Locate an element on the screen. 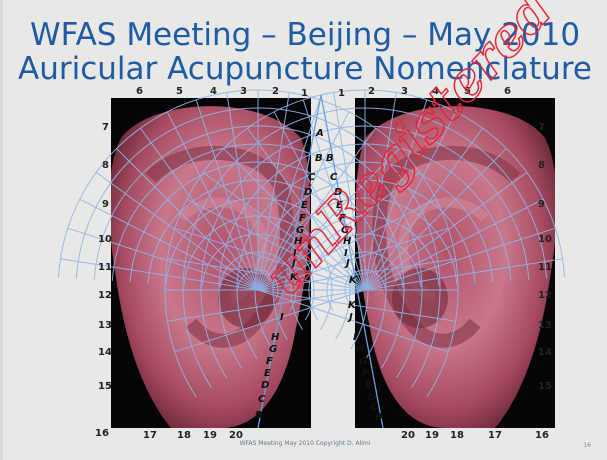 The width and height of the screenshot is (607, 460). side-number-left: 10 is located at coordinates (105, 239).